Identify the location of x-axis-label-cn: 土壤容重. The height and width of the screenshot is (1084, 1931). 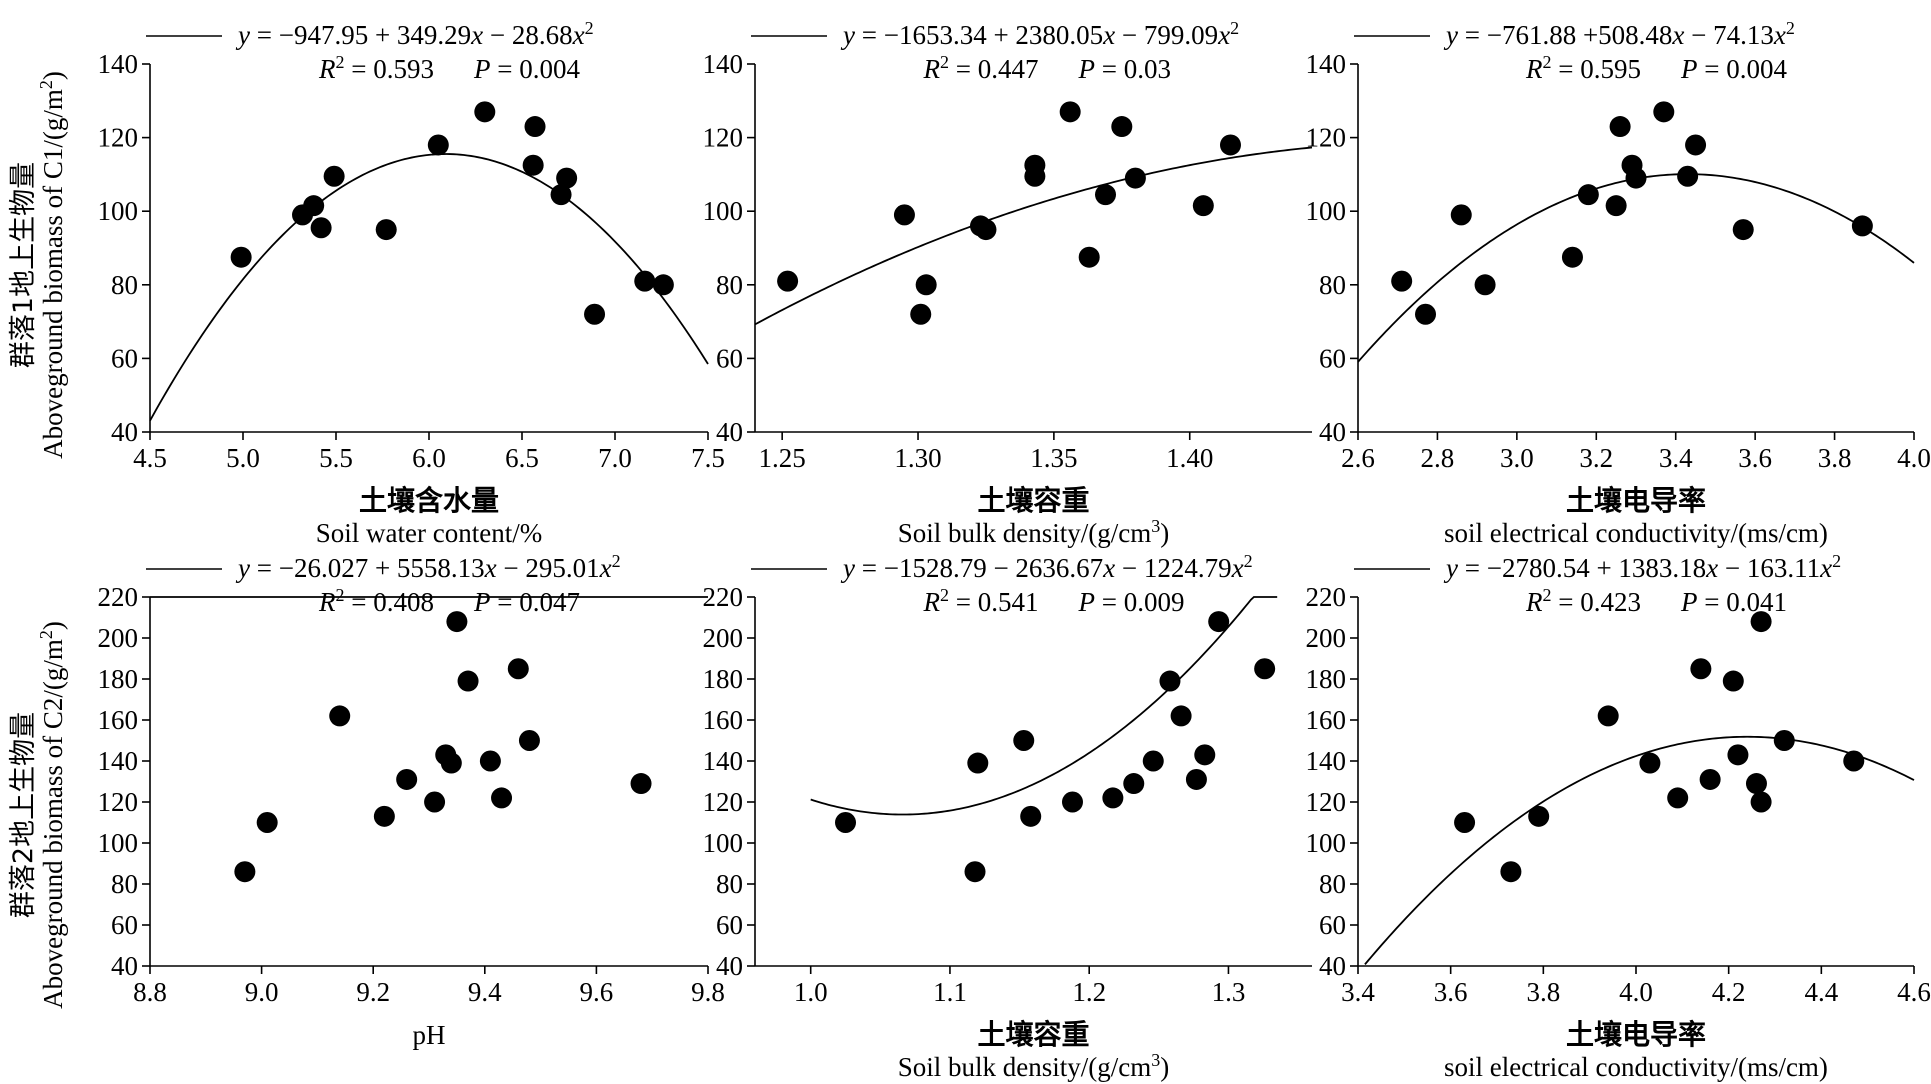
(1033, 1034).